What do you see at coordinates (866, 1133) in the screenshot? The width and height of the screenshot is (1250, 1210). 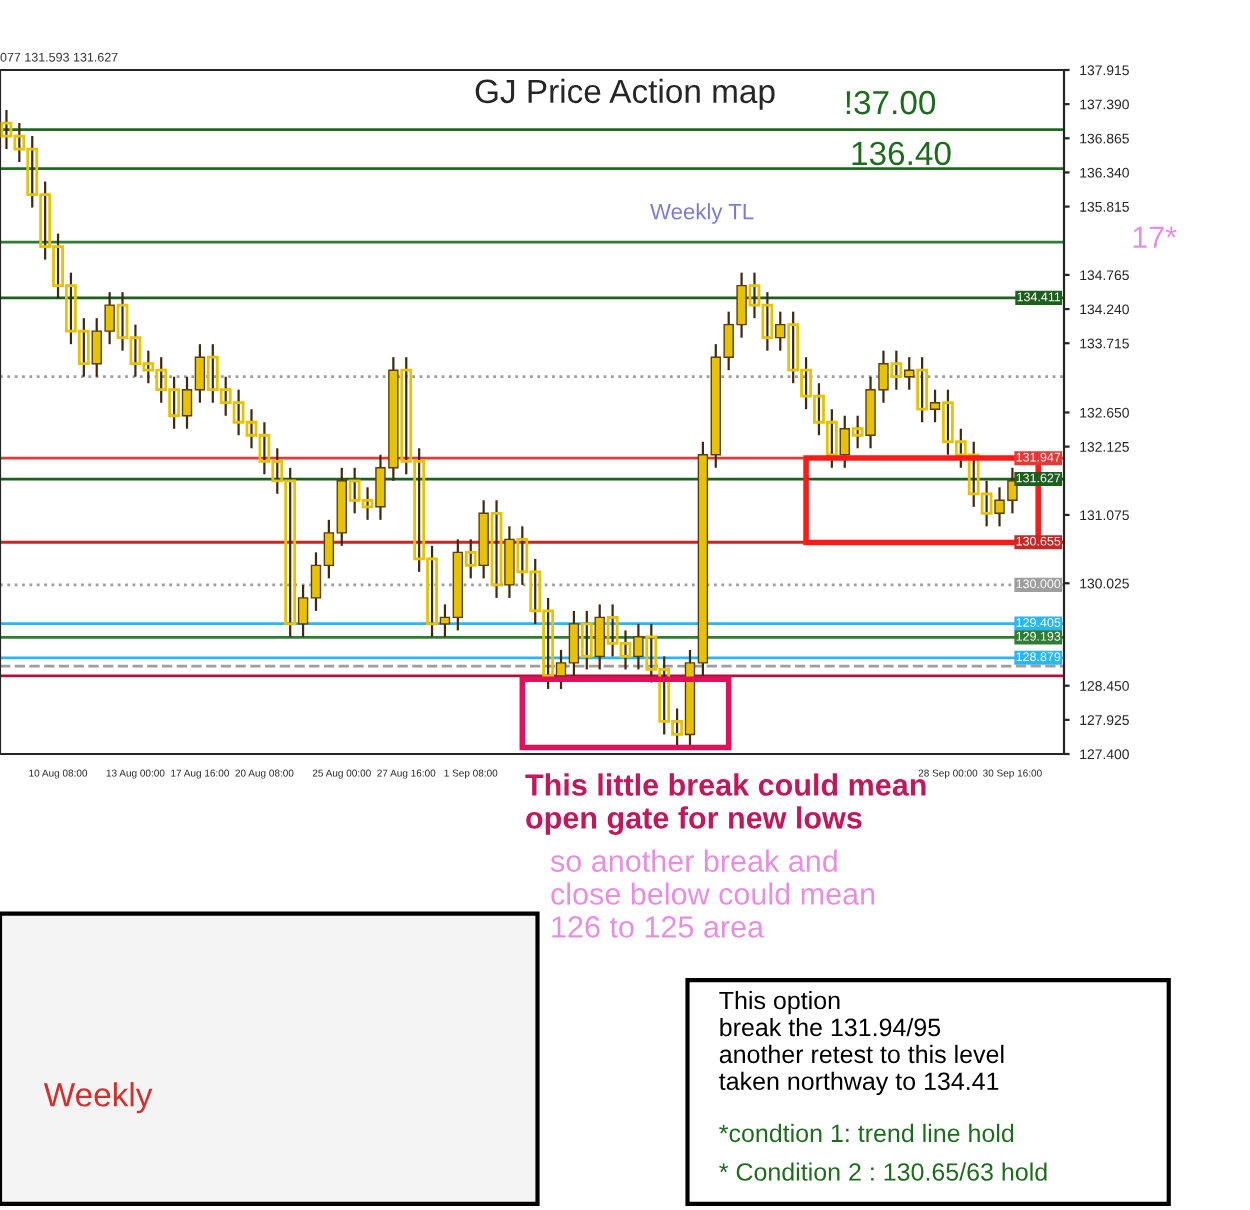 I see `text: *condtion 1: trend line hold` at bounding box center [866, 1133].